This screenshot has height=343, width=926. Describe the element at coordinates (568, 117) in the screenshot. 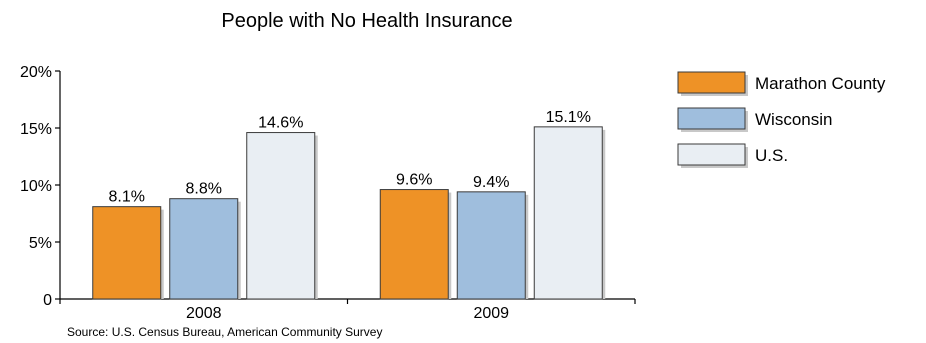

I see `bar-value-label: 15.1%` at that location.